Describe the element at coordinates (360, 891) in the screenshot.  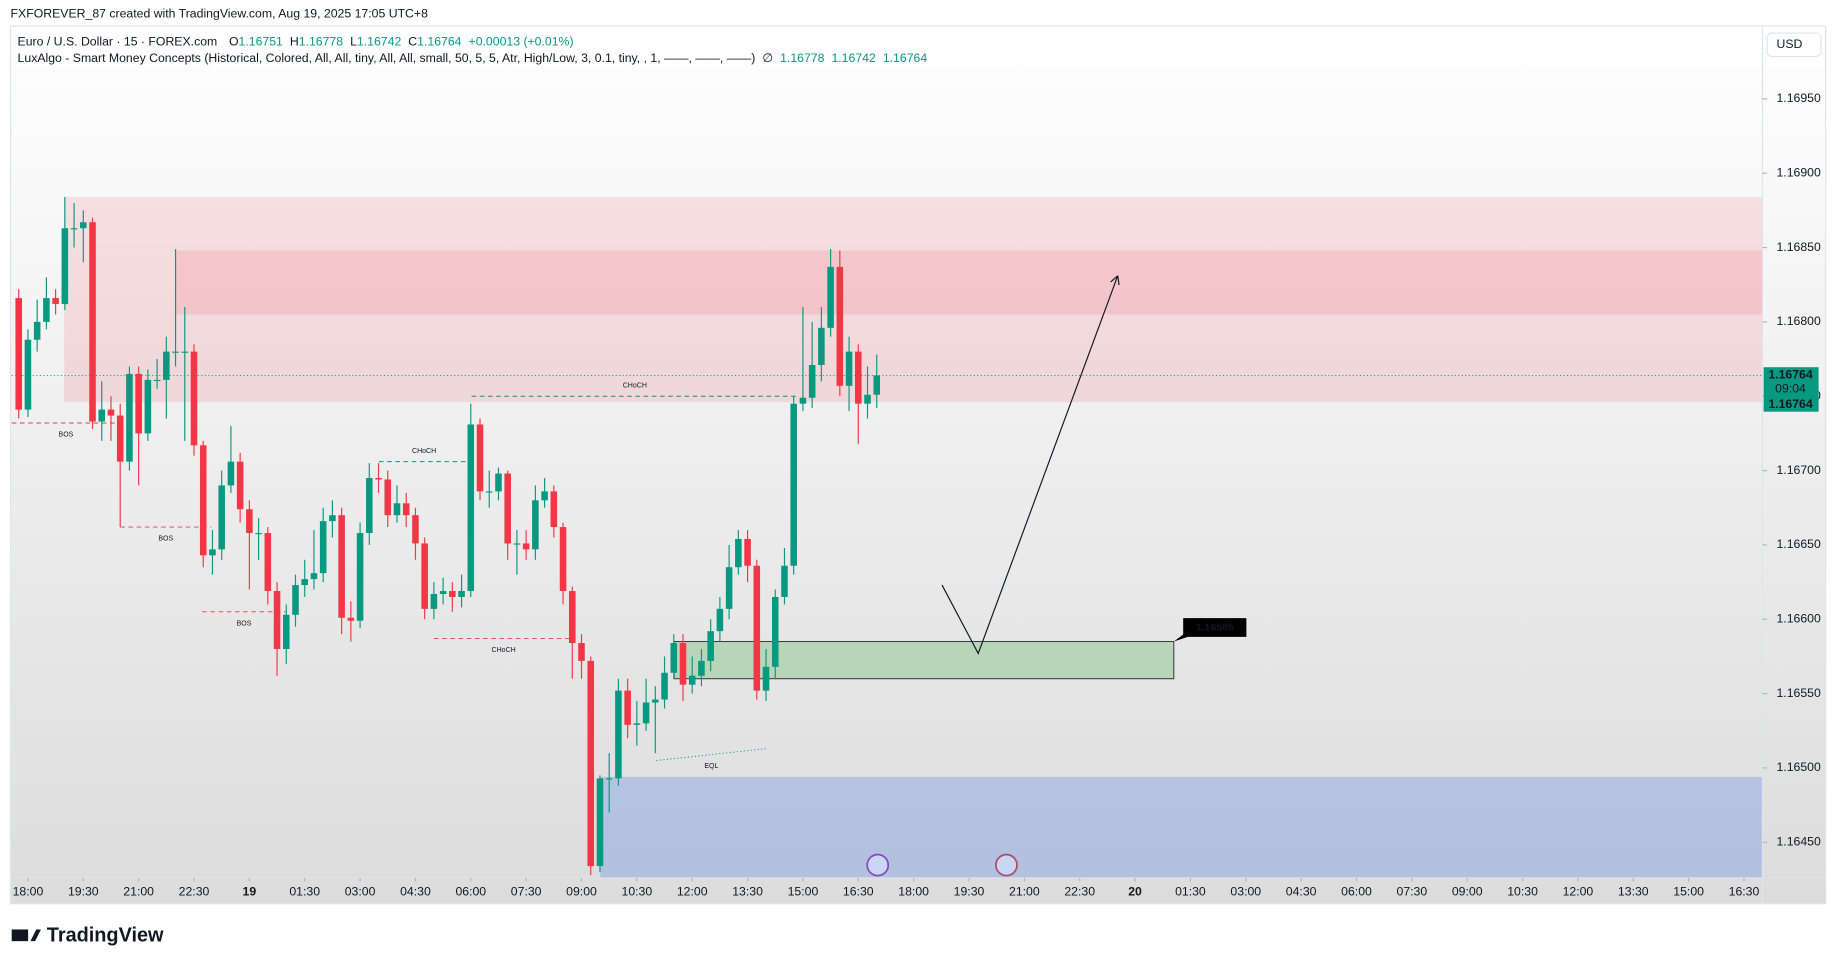
I see `x-tick-label: 03:00` at that location.